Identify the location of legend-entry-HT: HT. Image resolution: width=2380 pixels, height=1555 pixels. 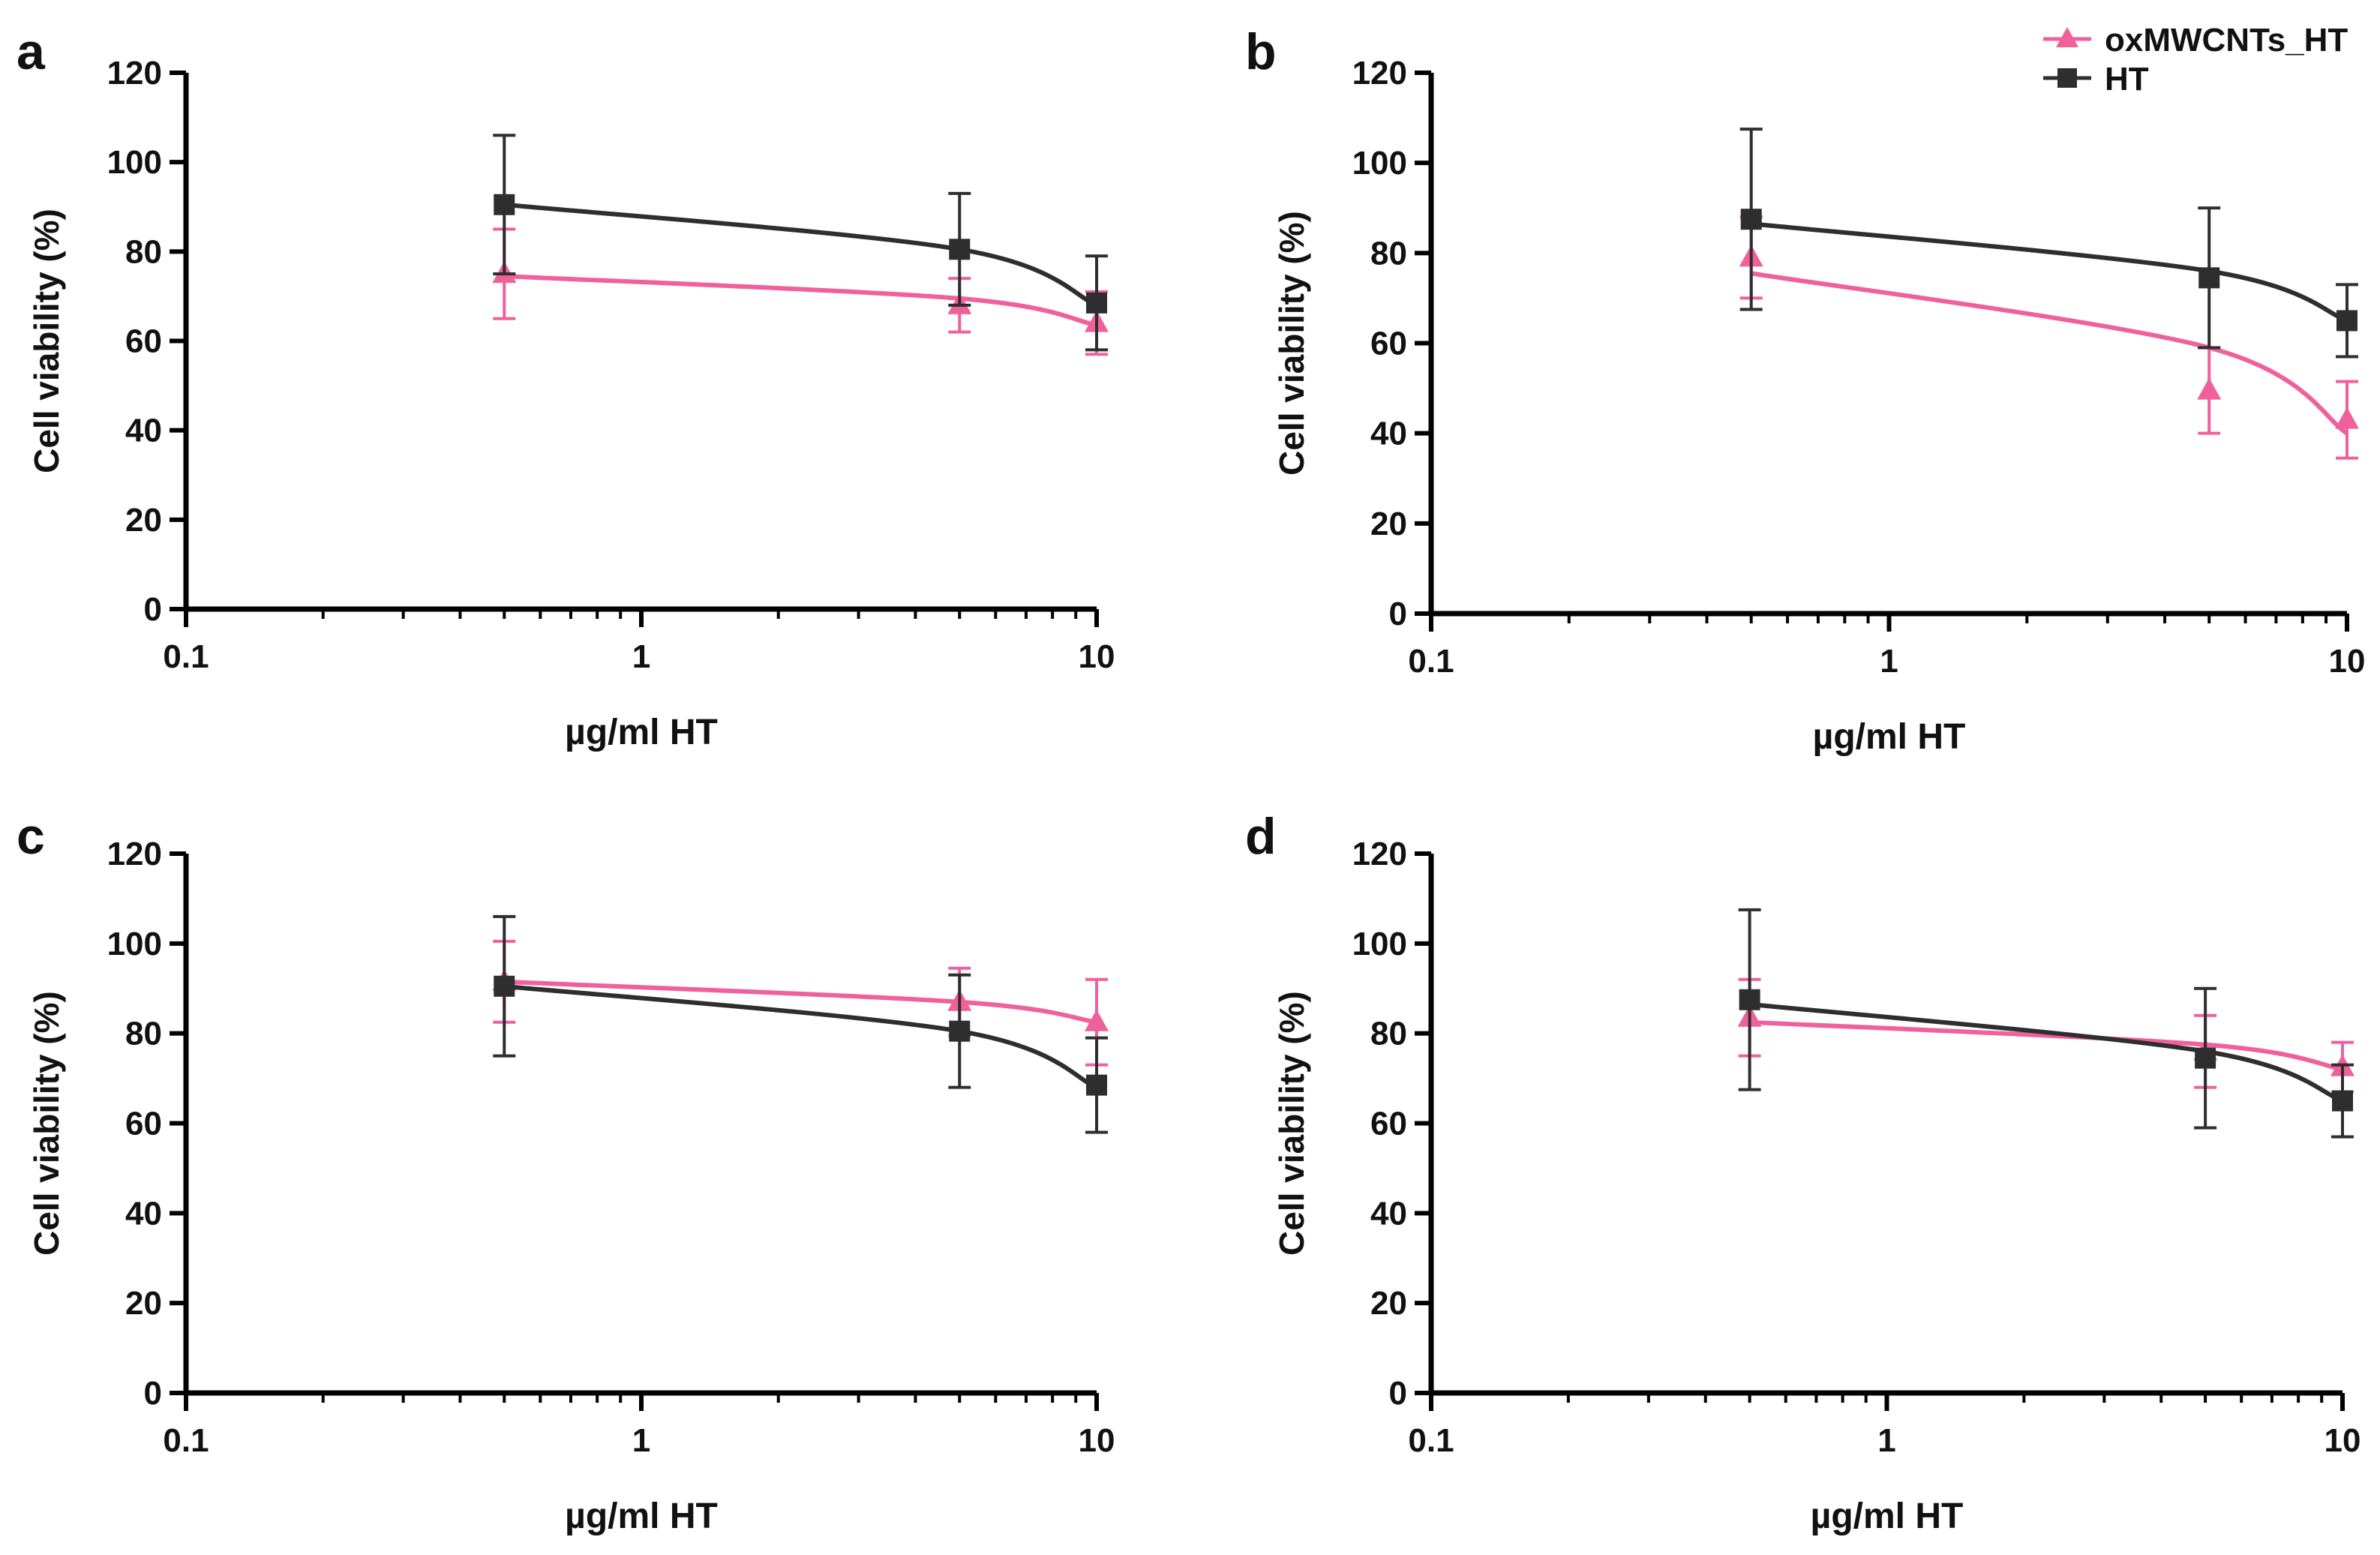
(2096, 79).